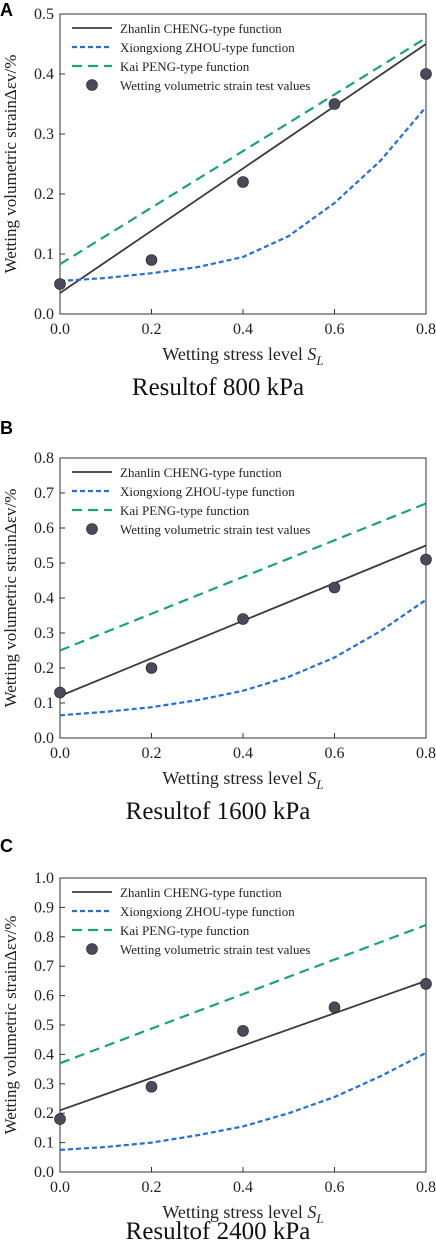 This screenshot has width=436, height=1254. What do you see at coordinates (218, 1231) in the screenshot?
I see `chart-caption: Resultof 2400 kPa` at bounding box center [218, 1231].